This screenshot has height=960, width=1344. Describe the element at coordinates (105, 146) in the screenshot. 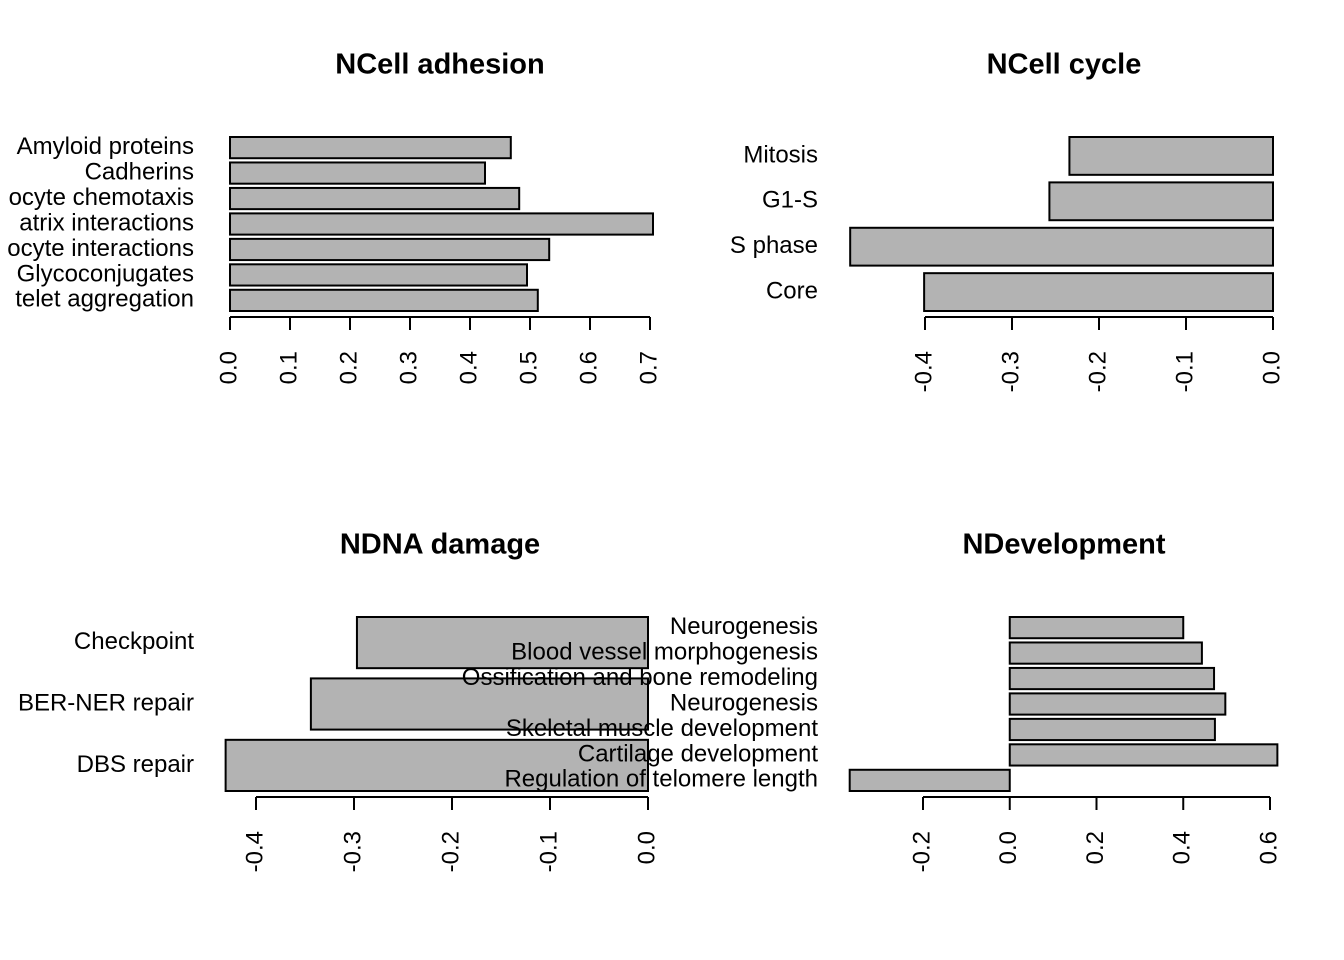

I see `category-label: Amyloid proteins` at that location.